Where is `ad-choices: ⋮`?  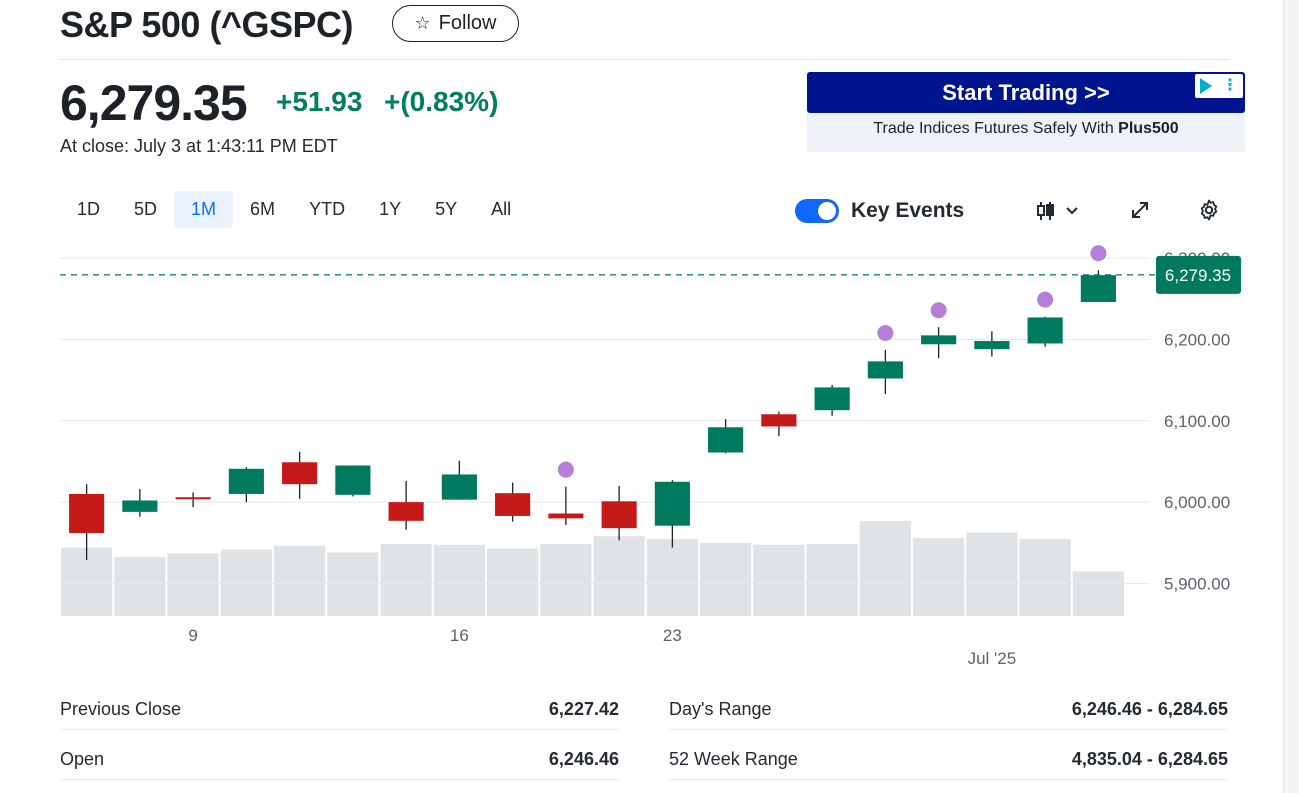 ad-choices: ⋮ is located at coordinates (1219, 86).